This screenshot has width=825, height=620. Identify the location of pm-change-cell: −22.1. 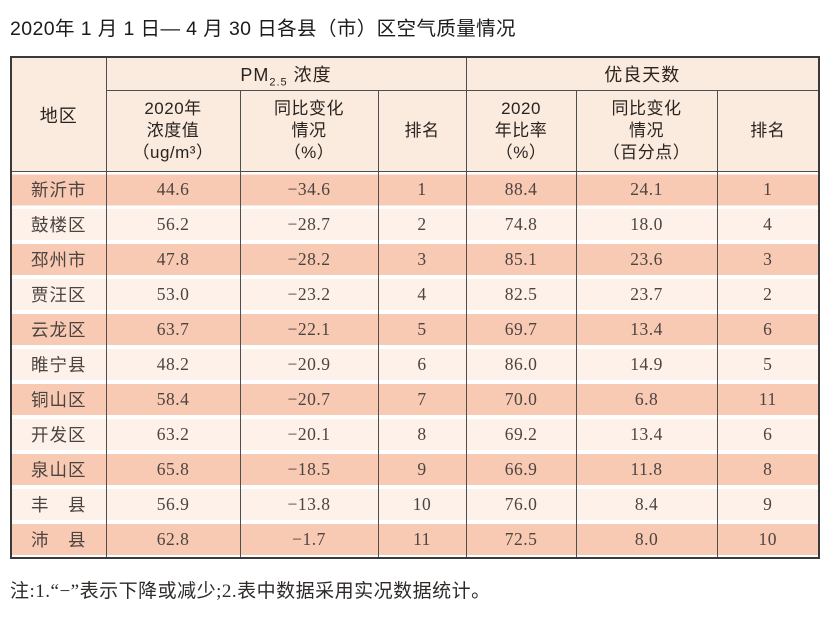
(309, 329).